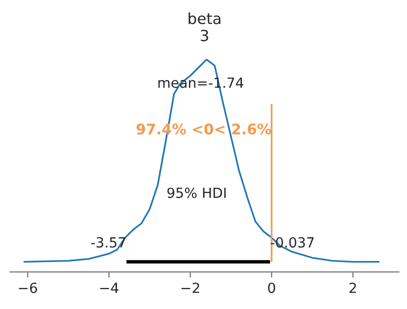  Describe the element at coordinates (28, 288) in the screenshot. I see `x-tick-label: −6` at that location.